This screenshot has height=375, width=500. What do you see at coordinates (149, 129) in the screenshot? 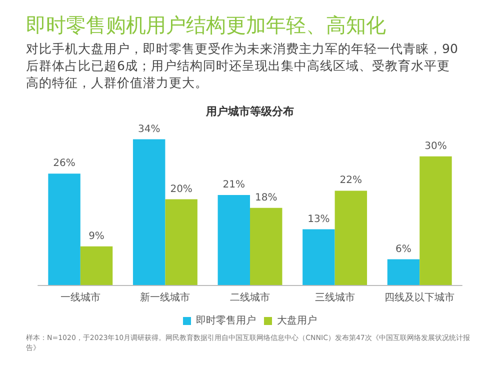
I see `data-label: 34%` at bounding box center [149, 129].